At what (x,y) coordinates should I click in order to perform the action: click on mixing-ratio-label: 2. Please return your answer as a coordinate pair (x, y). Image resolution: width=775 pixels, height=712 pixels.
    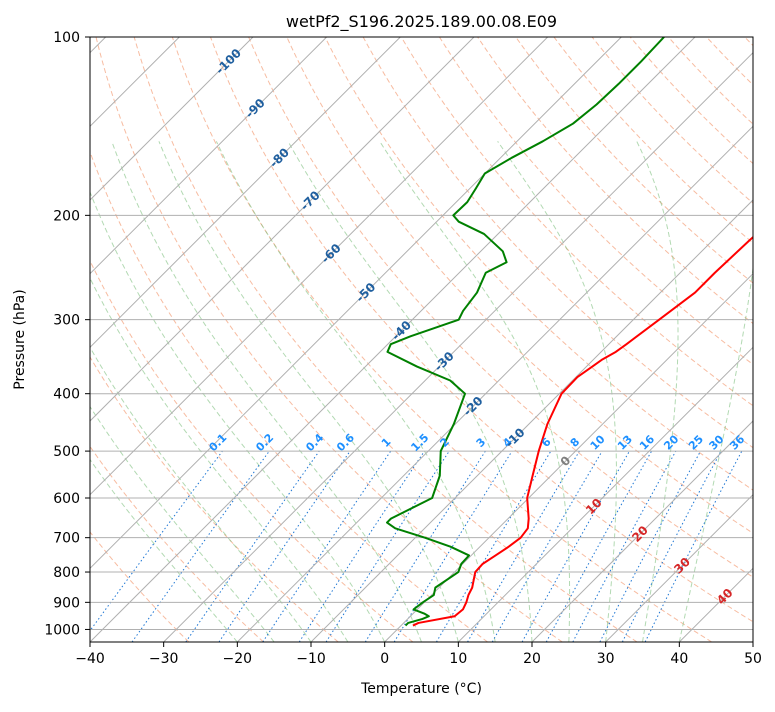
    Looking at the image, I should click on (444, 442).